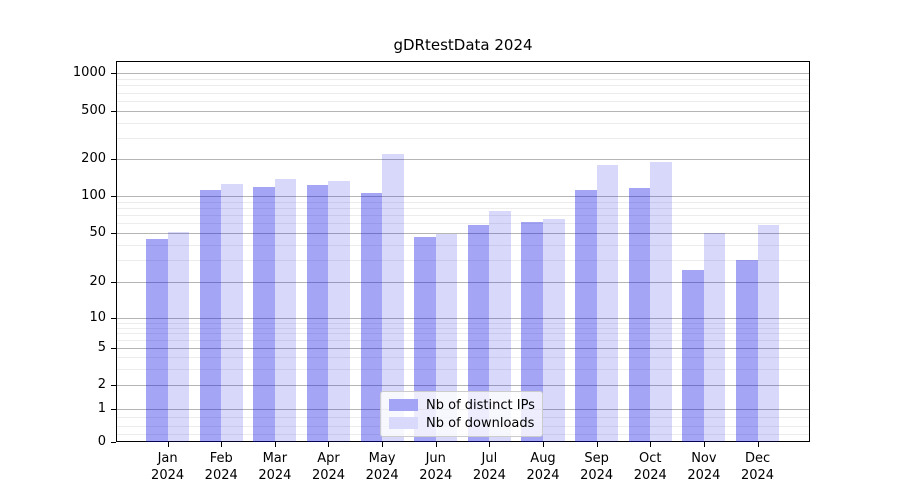 The image size is (900, 500). Describe the element at coordinates (328, 467) in the screenshot. I see `x-tick-label-apr: Apr 2024` at that location.